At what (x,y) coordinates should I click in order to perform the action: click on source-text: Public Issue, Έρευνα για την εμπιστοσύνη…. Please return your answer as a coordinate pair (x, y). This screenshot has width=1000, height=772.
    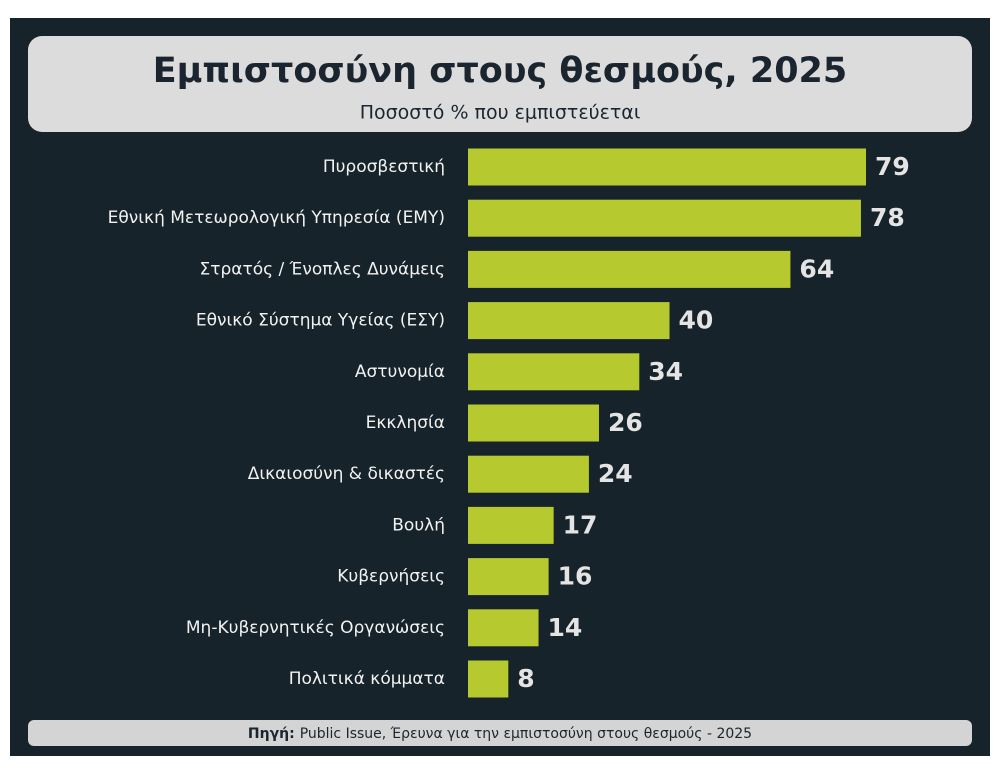
    Looking at the image, I should click on (526, 734).